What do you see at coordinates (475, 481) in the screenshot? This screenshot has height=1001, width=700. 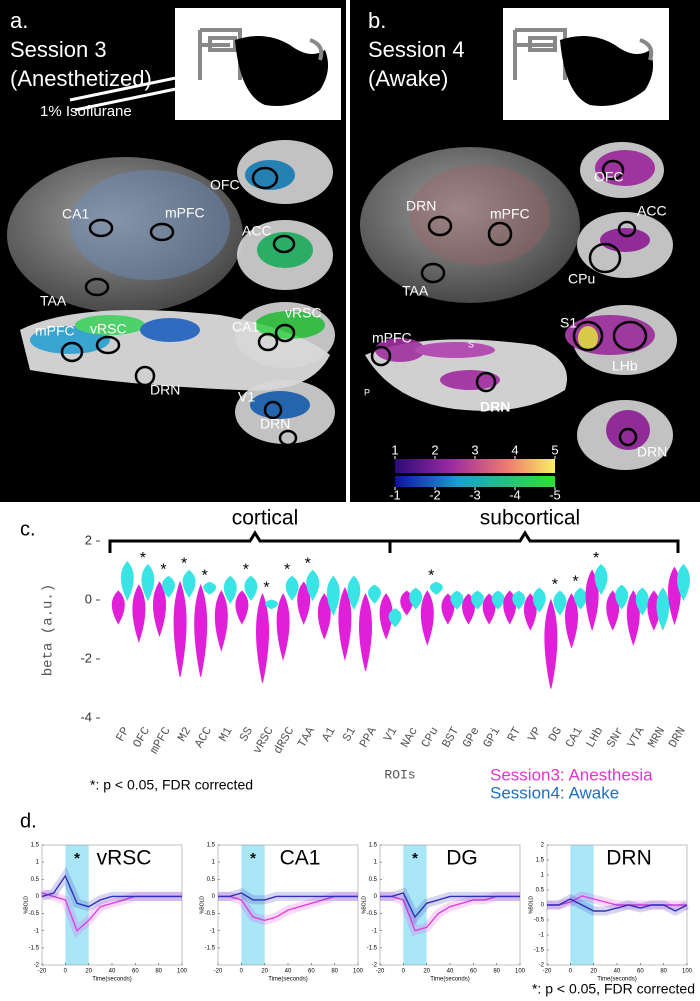 I see `colorbar-negative` at bounding box center [475, 481].